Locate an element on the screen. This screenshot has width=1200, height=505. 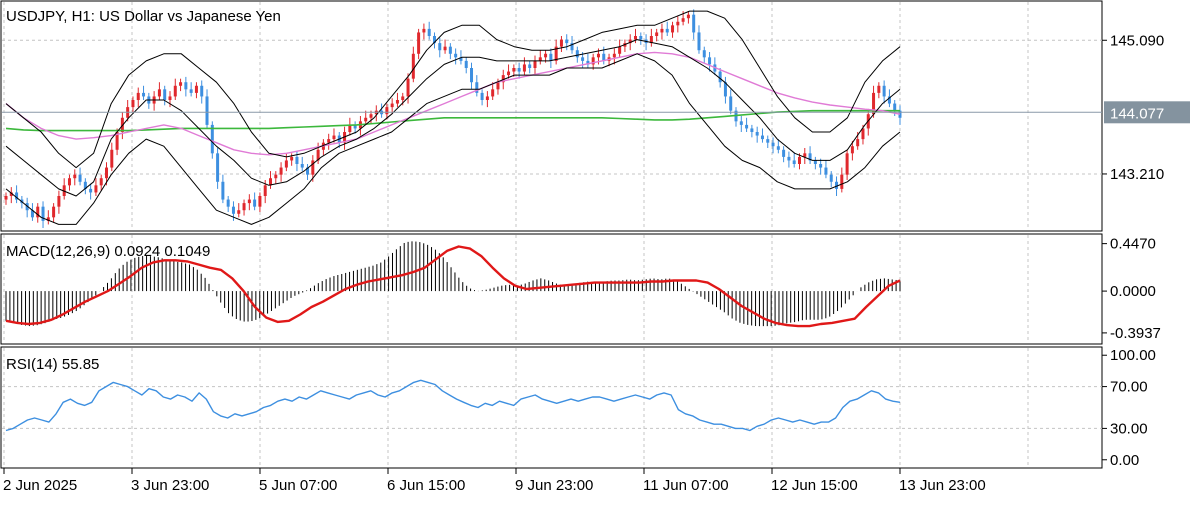
x-tick-label: 3 Jun 23:00 is located at coordinates (170, 485).